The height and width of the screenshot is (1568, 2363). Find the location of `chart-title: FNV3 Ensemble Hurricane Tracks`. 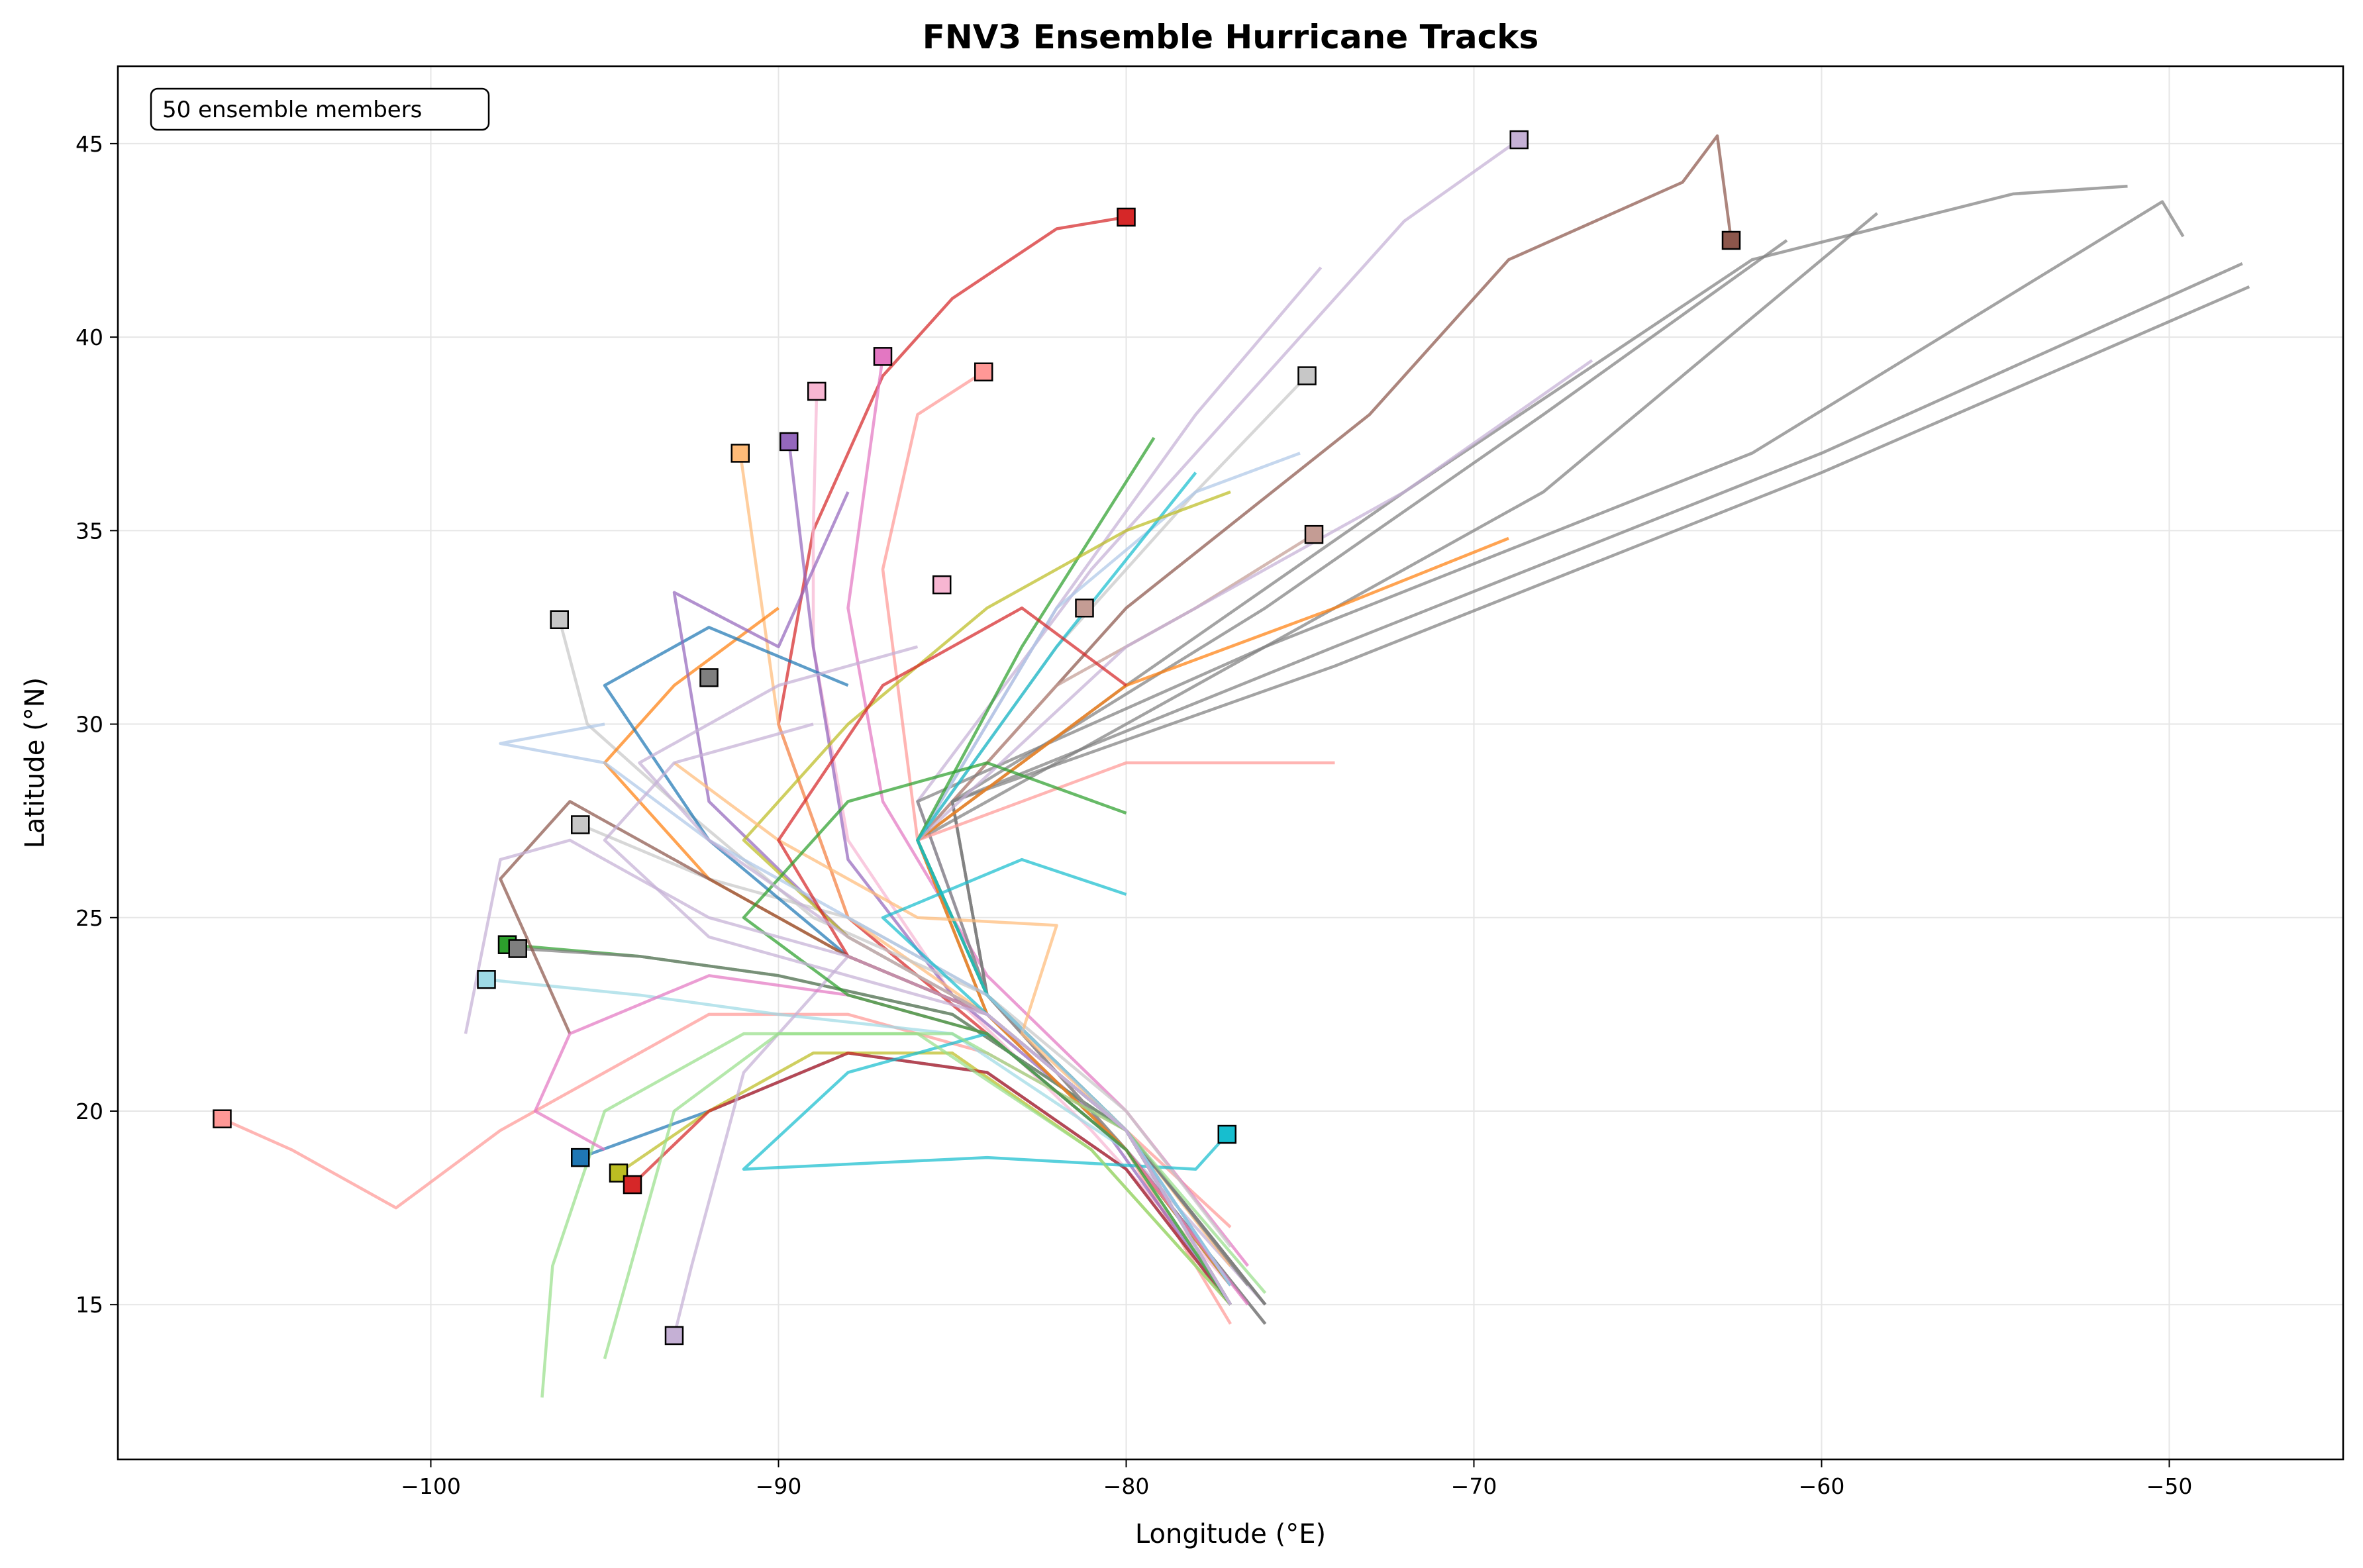

chart-title: FNV3 Ensemble Hurricane Tracks is located at coordinates (1231, 37).